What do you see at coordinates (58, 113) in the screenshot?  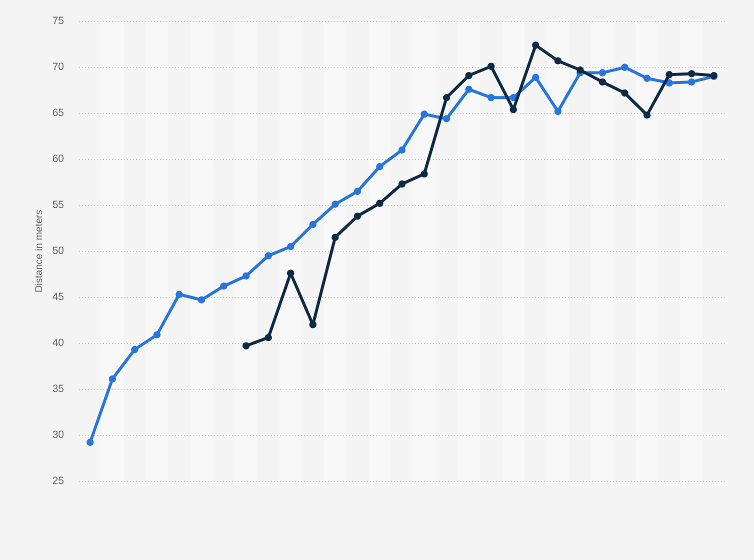 I see `y-tick-label: 65` at bounding box center [58, 113].